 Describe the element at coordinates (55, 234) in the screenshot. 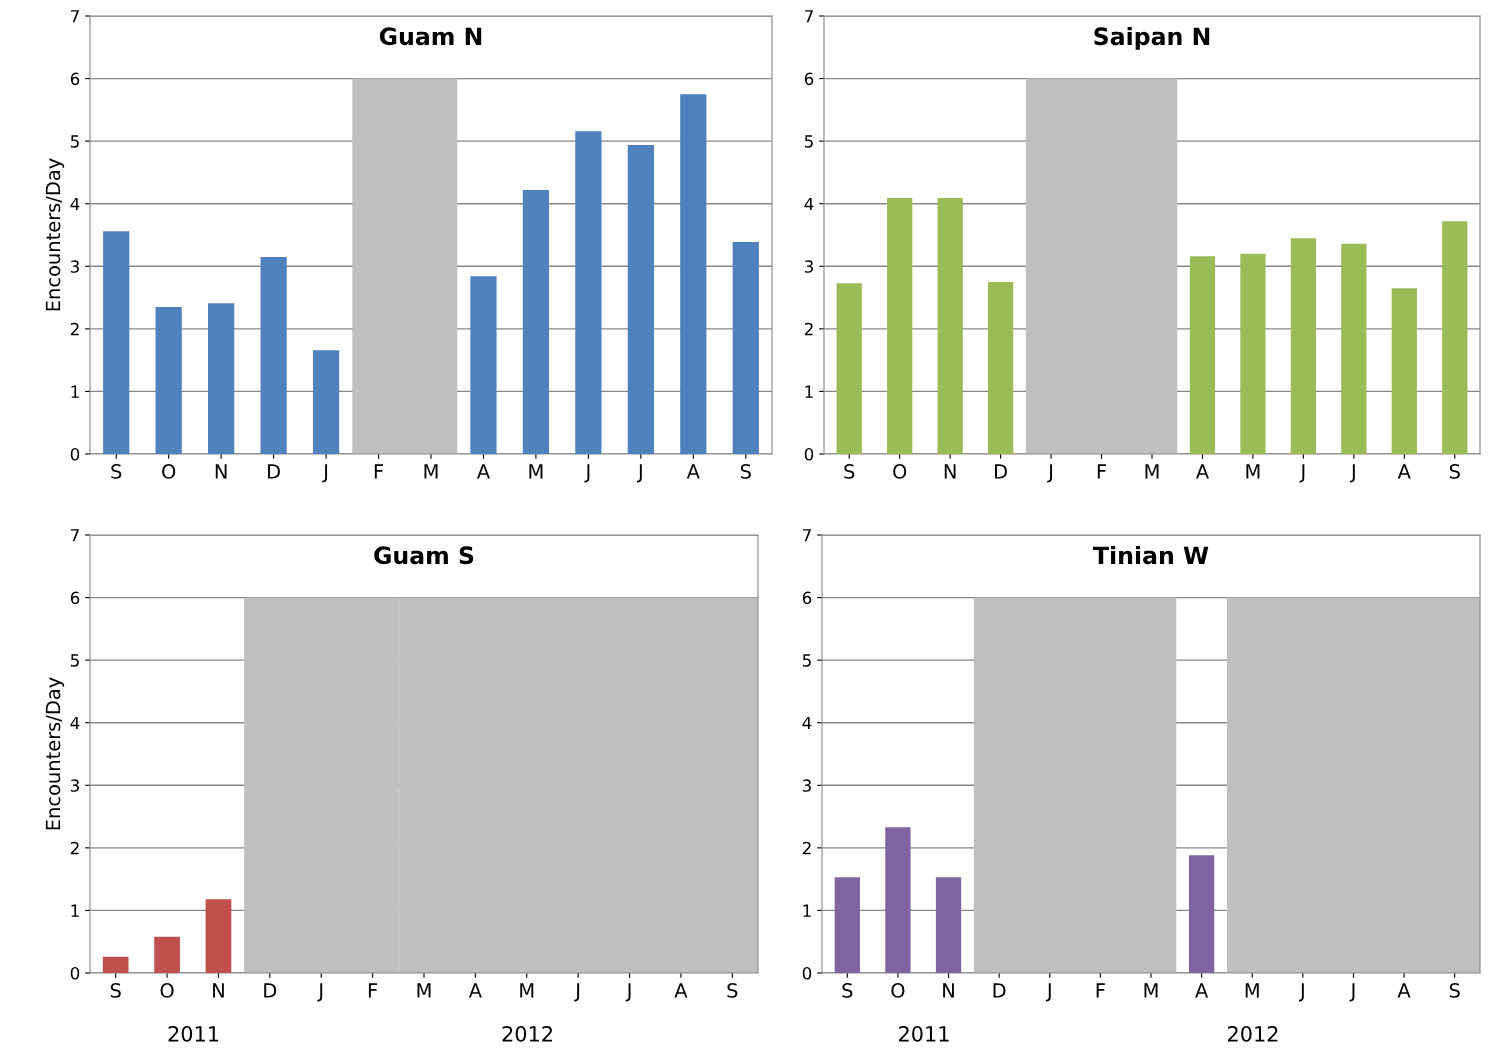

I see `y-axis-title: Encounters/Day` at that location.